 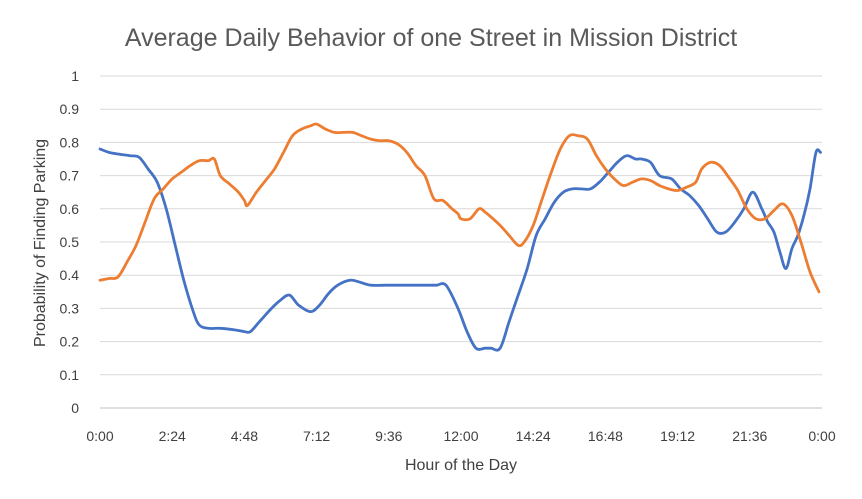 I want to click on y-axis-ticks: 0 0.1 0.2 0.3 0.4 0.5 0.6 0.7 0.8 0.9 1, so click(x=70, y=242).